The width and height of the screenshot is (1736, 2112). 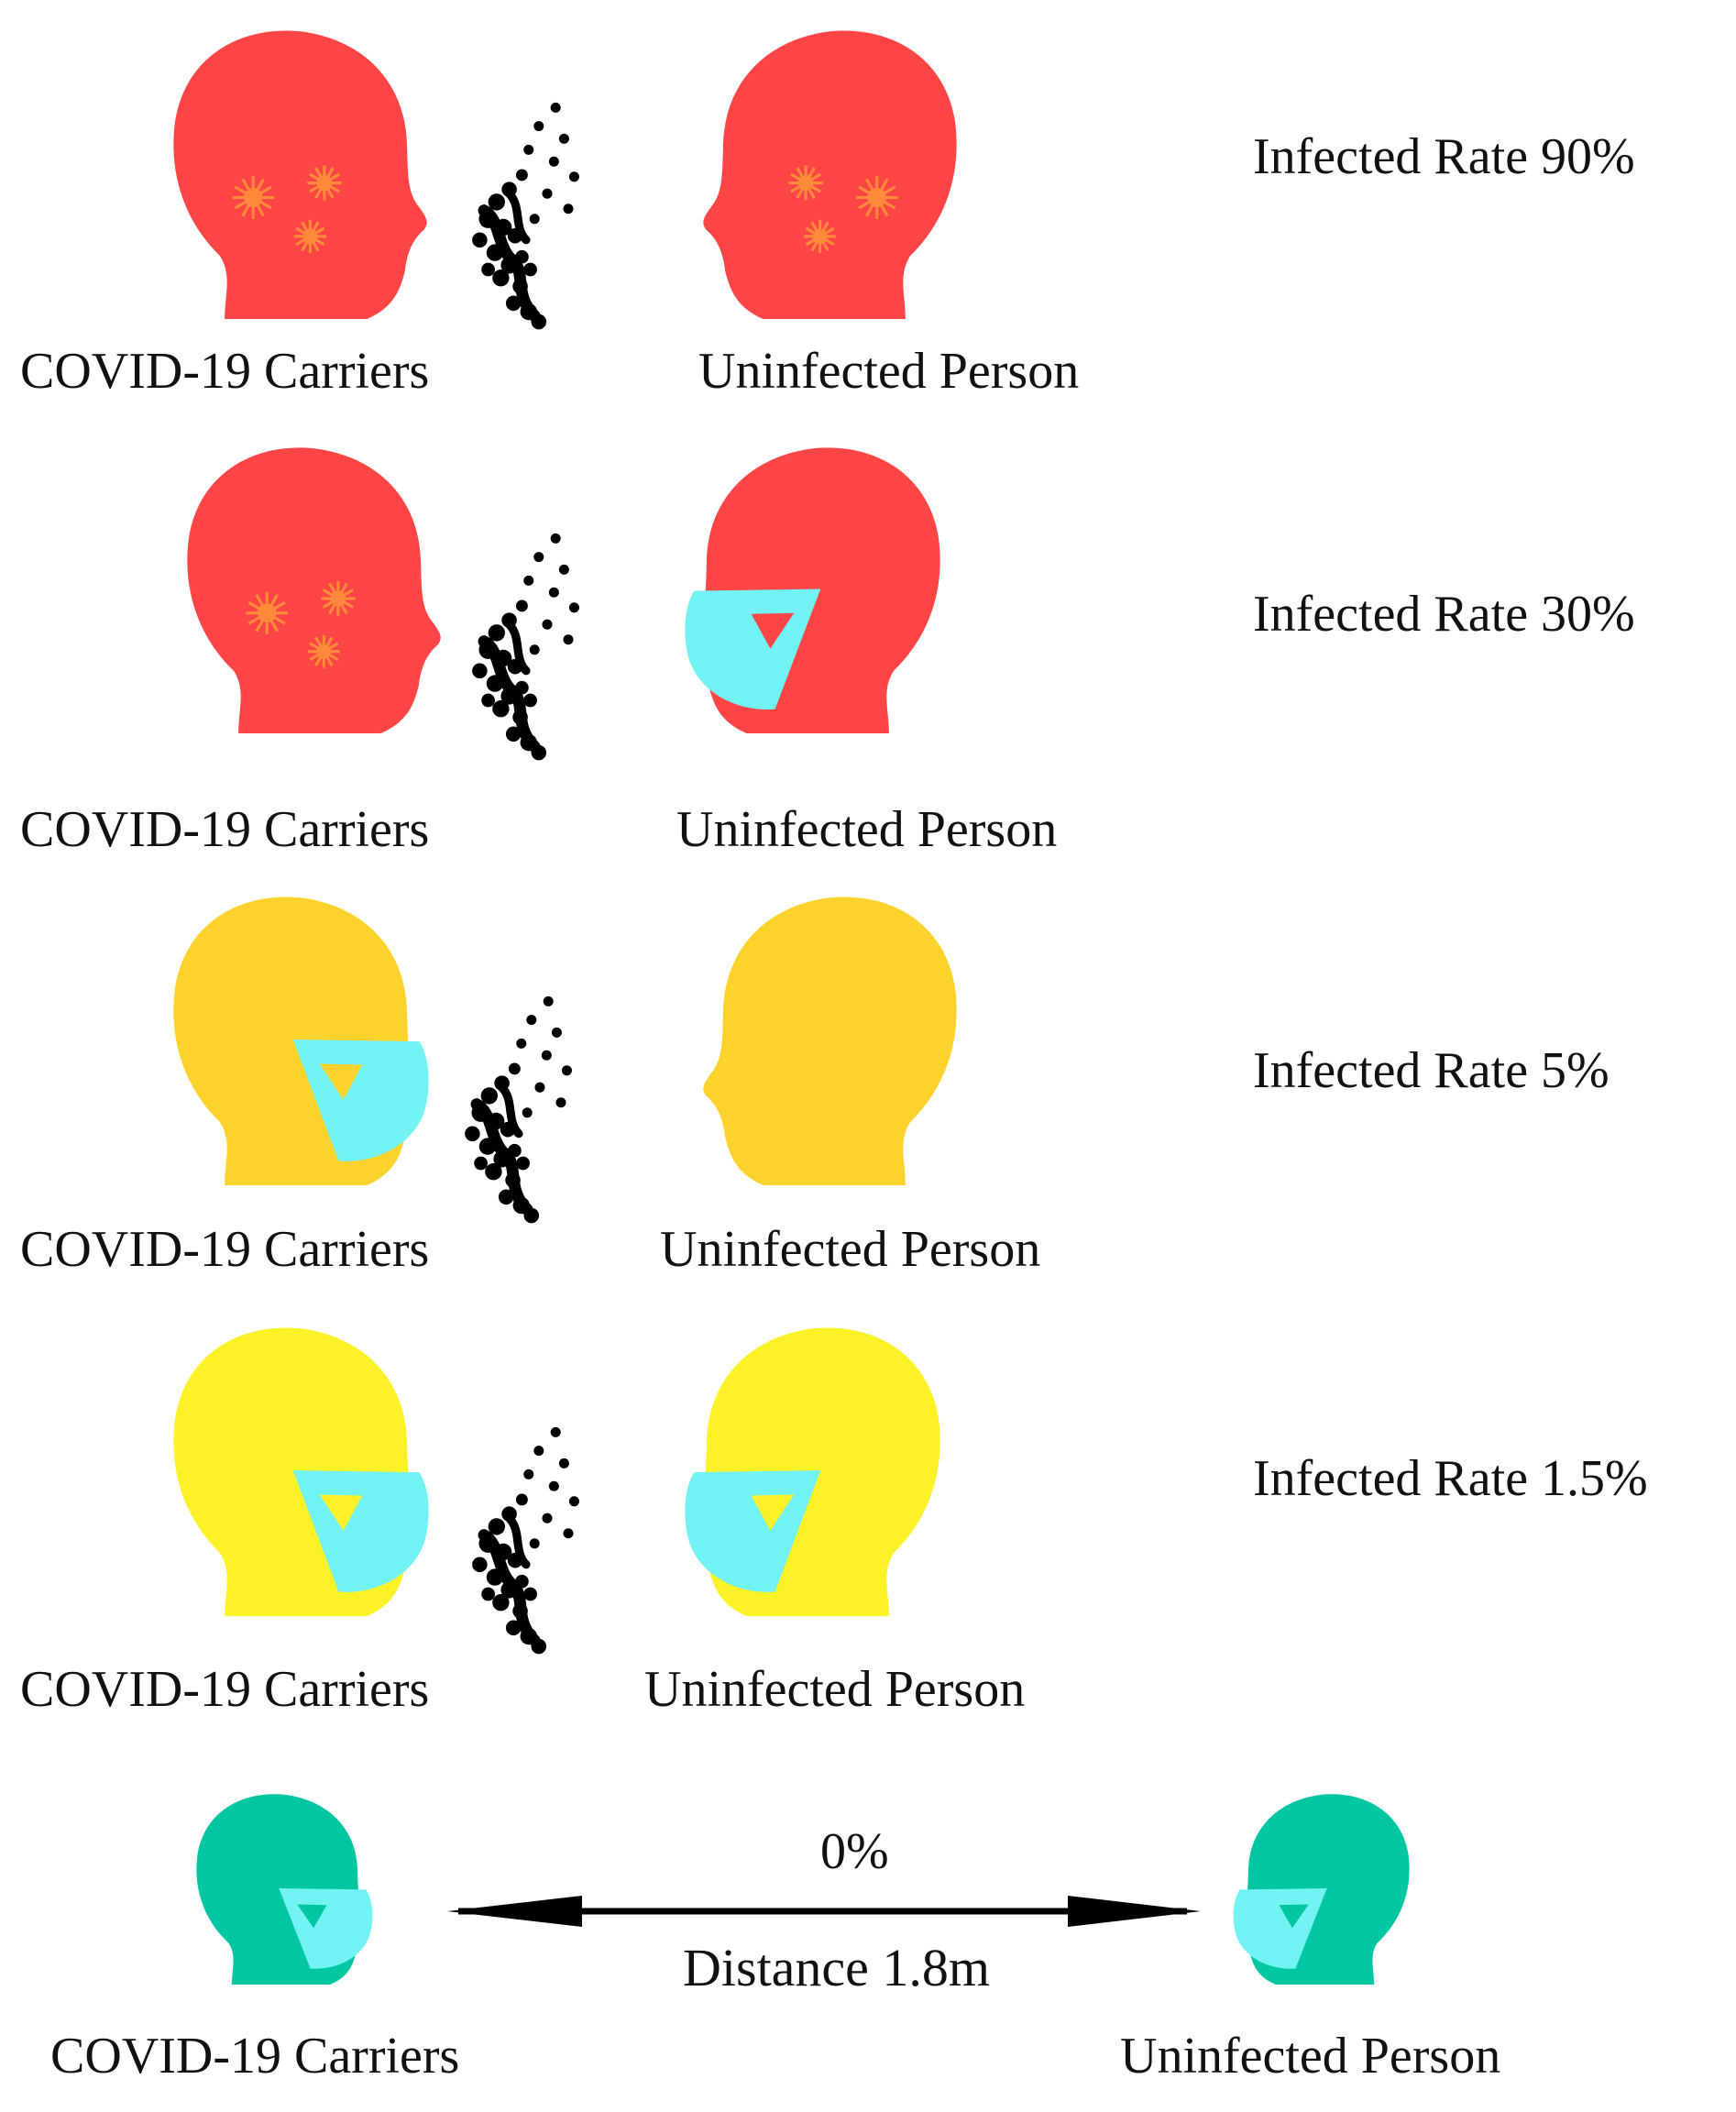 I want to click on distance-label: Distance 1.8m, so click(x=837, y=1967).